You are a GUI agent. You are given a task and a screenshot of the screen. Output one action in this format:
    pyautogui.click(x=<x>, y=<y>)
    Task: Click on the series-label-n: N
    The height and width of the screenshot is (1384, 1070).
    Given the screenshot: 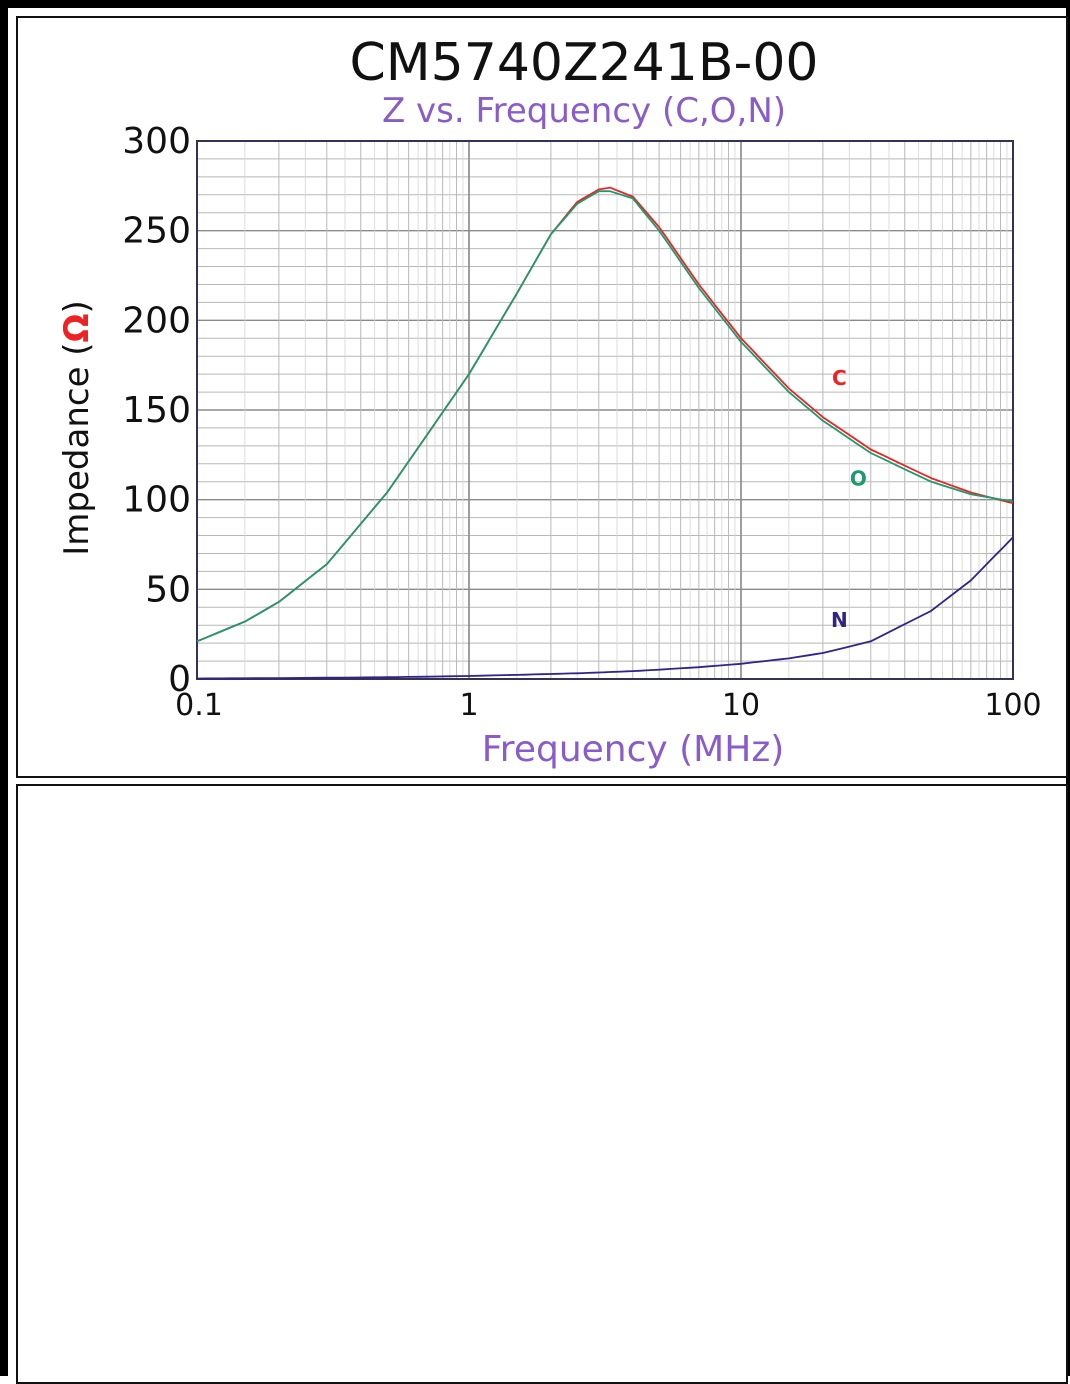 What is the action you would take?
    pyautogui.click(x=839, y=620)
    